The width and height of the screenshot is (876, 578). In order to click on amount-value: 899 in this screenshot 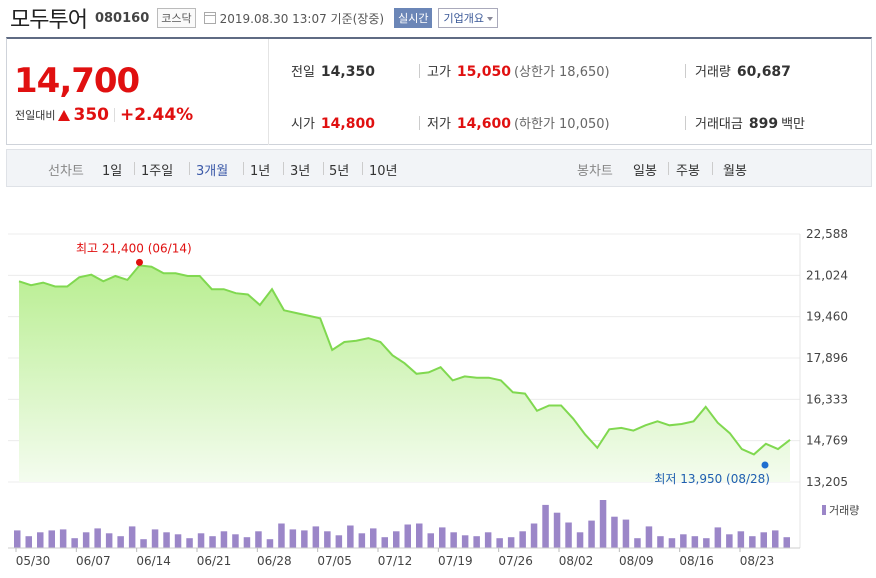, I will do `click(763, 124)`.